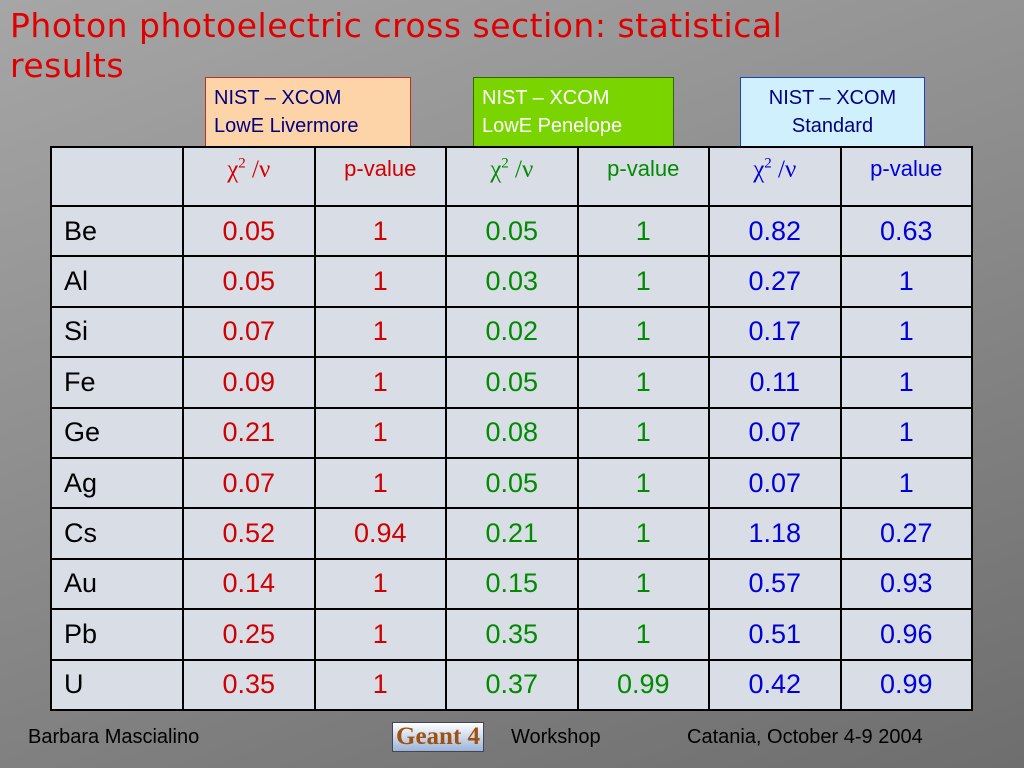 The image size is (1024, 768). What do you see at coordinates (249, 533) in the screenshot?
I see `value-cell: 0.52` at bounding box center [249, 533].